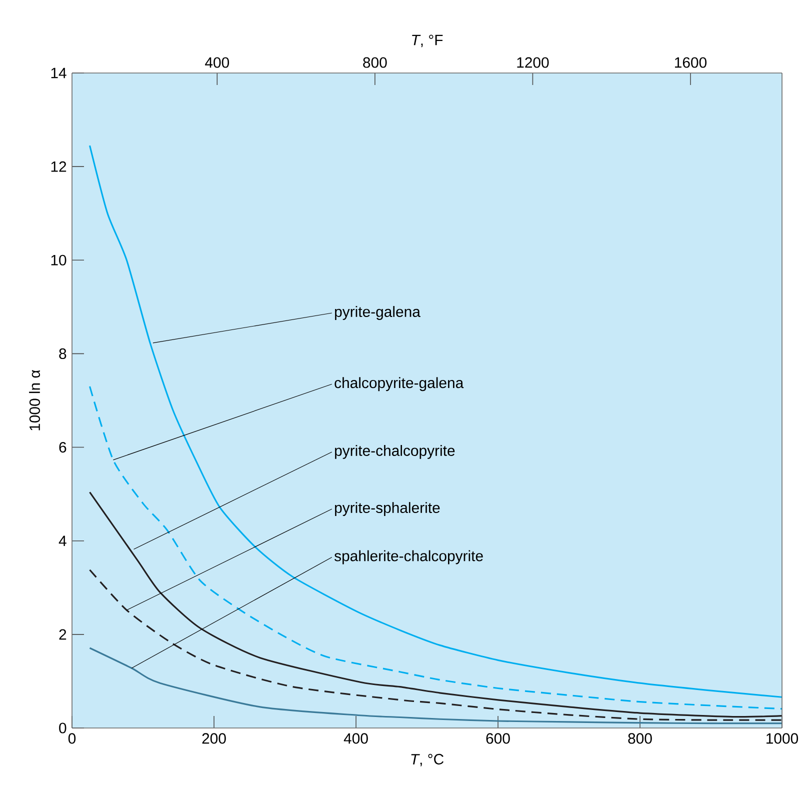 Image resolution: width=806 pixels, height=792 pixels. What do you see at coordinates (387, 509) in the screenshot?
I see `annotation: pyrite-sphalerite` at bounding box center [387, 509].